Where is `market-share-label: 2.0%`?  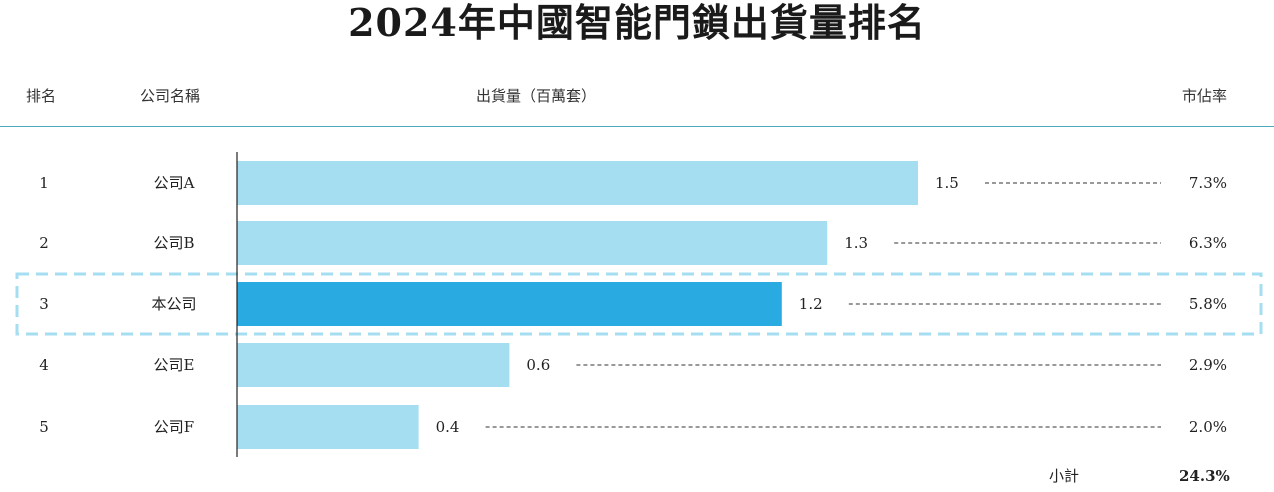 market-share-label: 2.0% is located at coordinates (1208, 427).